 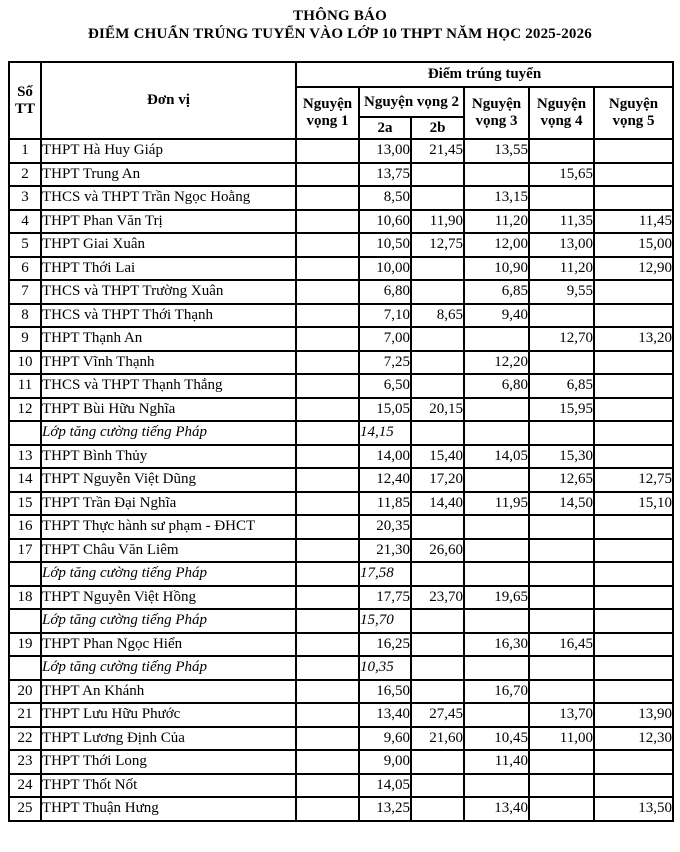 I want to click on score-nv2b: 8,65, so click(x=437, y=315).